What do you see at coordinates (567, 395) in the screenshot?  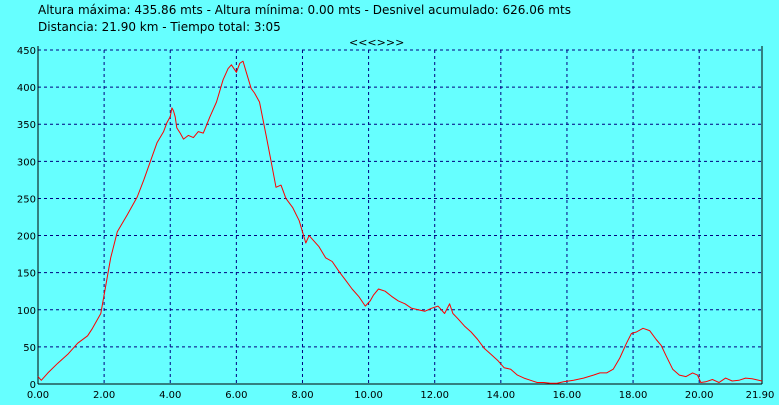 I see `x-tick-label: 16.00` at bounding box center [567, 395].